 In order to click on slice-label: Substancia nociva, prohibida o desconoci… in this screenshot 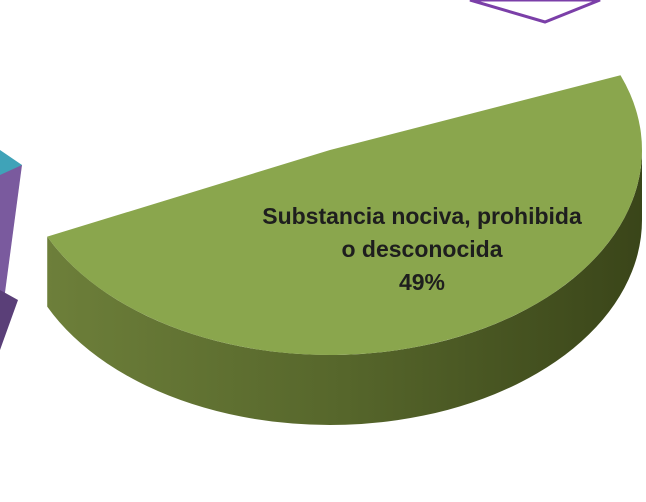, I will do `click(422, 249)`.